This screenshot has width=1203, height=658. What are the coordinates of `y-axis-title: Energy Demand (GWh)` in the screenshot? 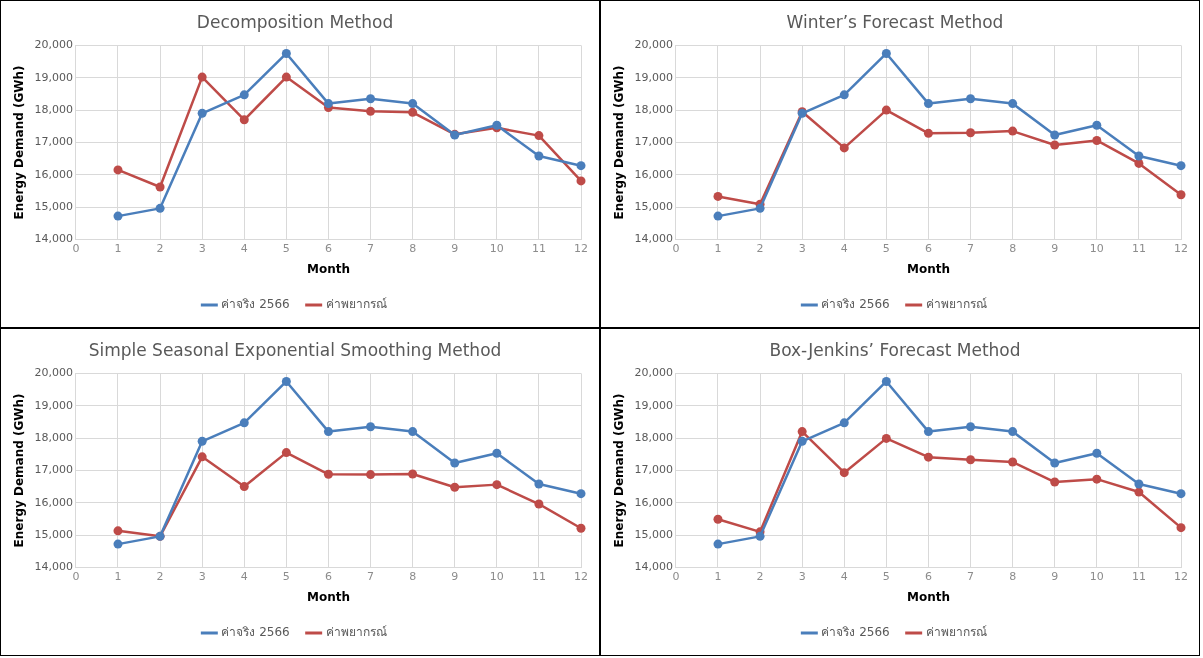 It's located at (19, 142).